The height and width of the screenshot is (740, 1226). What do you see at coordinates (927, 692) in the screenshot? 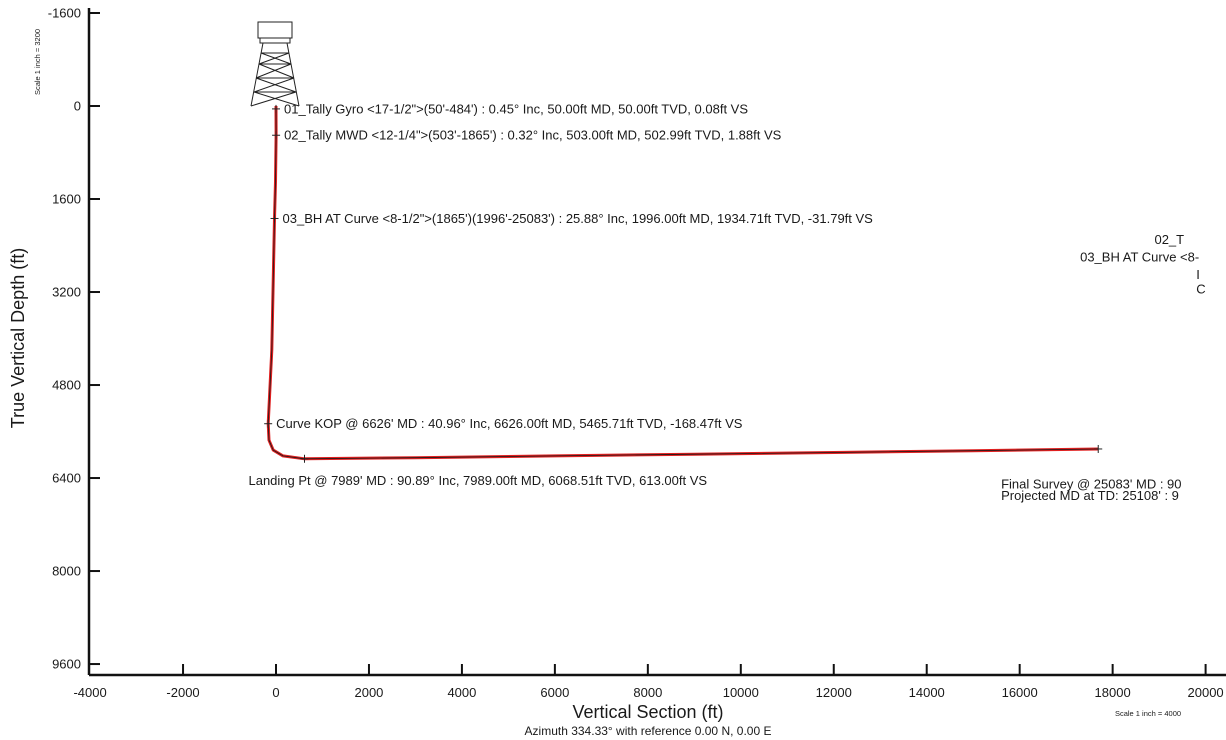
I see `x-tick-label: 14000` at bounding box center [927, 692].